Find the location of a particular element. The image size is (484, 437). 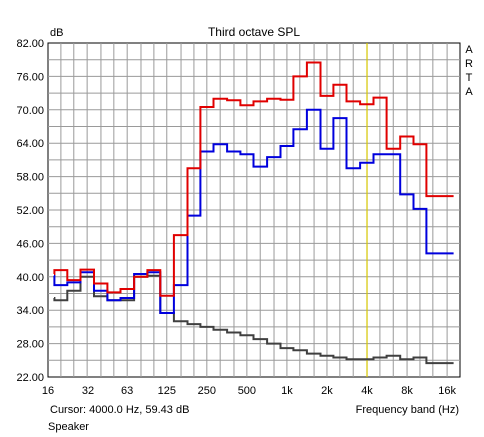

x-tick-label: 8k is located at coordinates (407, 391).